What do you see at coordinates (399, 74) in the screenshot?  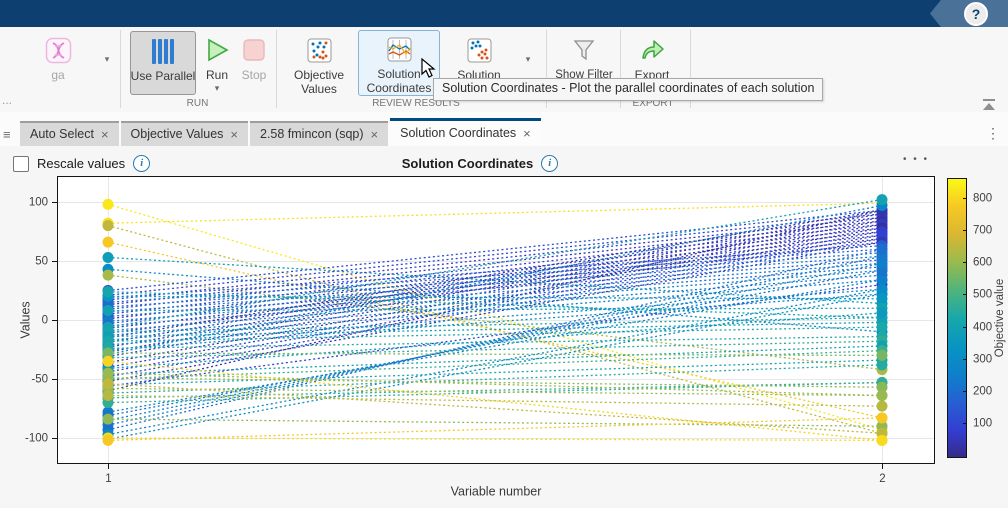 I see `solution-coordinates-label-1: Solution` at bounding box center [399, 74].